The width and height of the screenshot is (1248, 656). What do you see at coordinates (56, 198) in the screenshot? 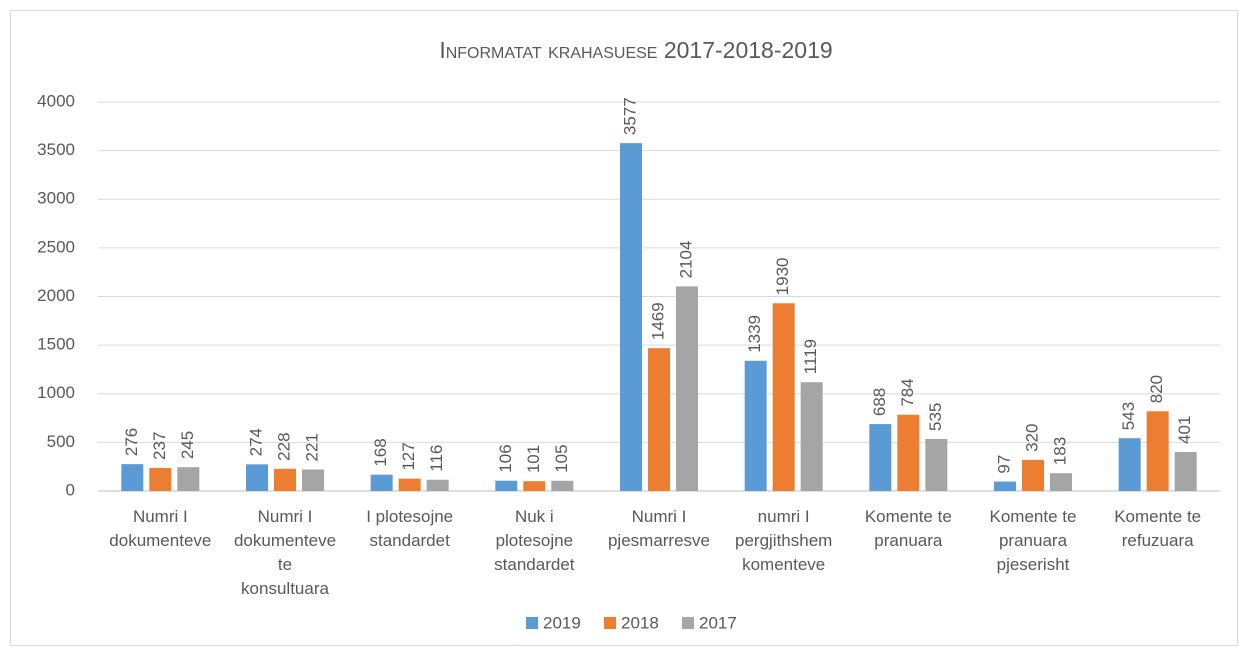
I see `y-tick-label: 3000` at bounding box center [56, 198].